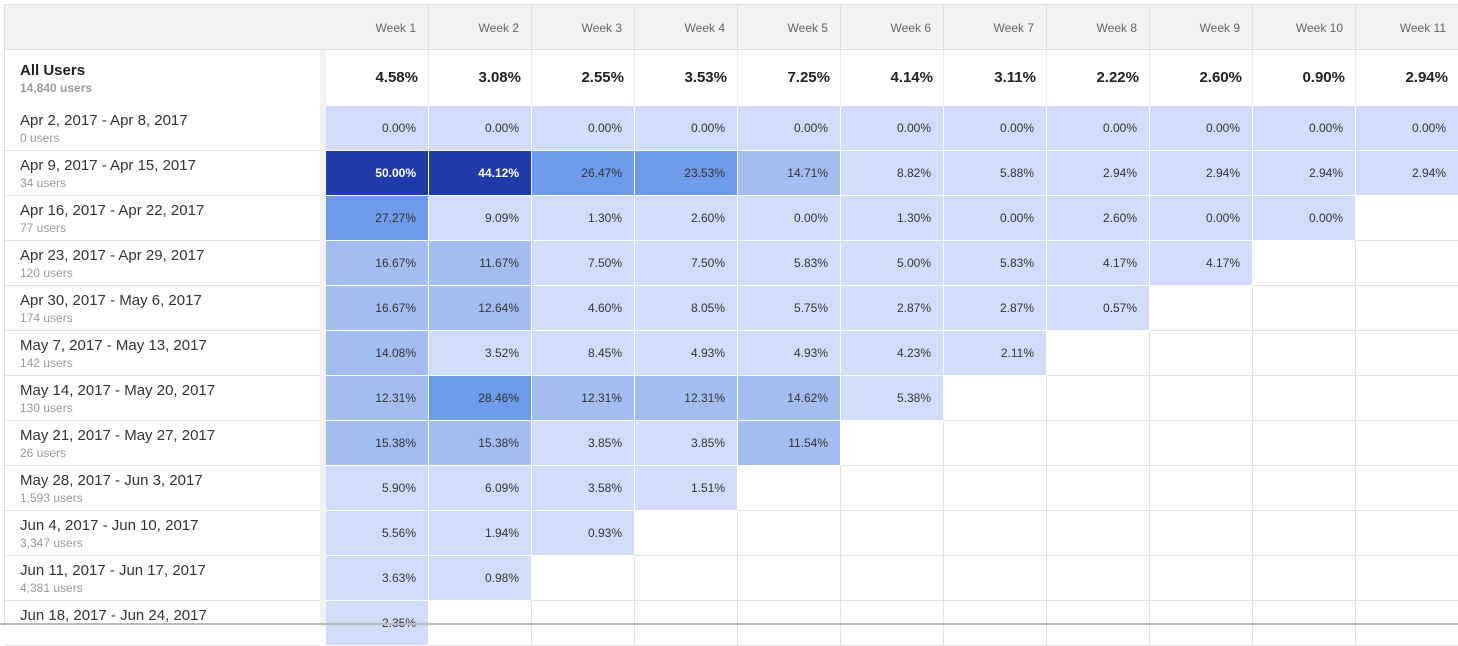  I want to click on all-users-count: 14,840 users, so click(56, 88).